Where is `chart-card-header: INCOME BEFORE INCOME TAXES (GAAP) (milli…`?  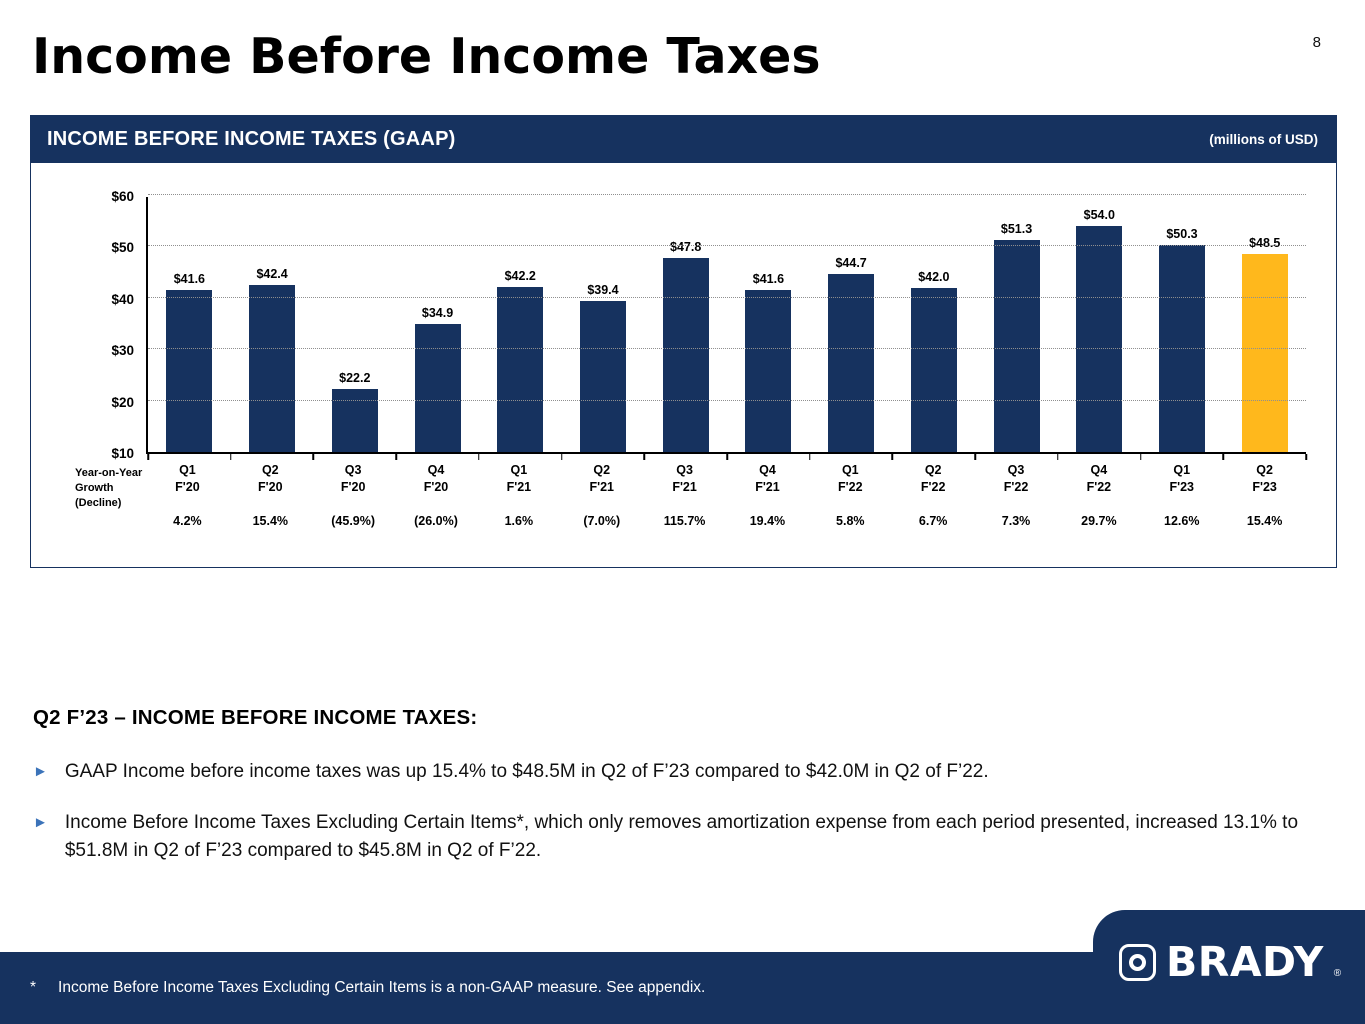 chart-card-header: INCOME BEFORE INCOME TAXES (GAAP) (milli… is located at coordinates (683, 139).